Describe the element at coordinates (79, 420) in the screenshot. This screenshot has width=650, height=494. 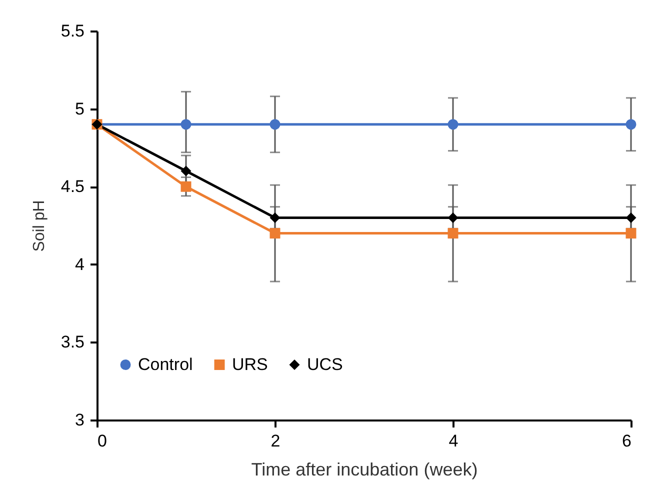
I see `y-tick-label: 3` at that location.